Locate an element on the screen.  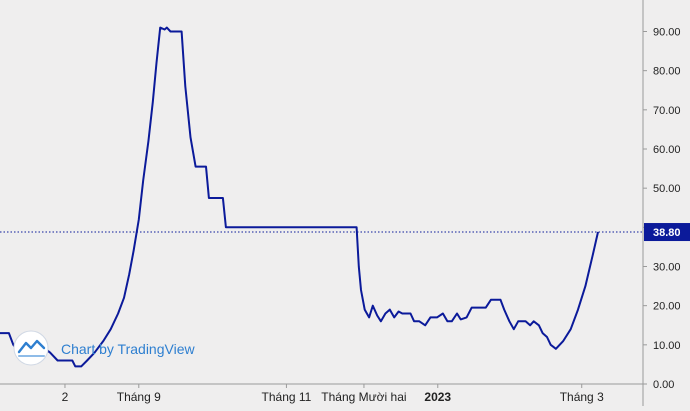
last-price-label-text: 38.80 is located at coordinates (667, 233).